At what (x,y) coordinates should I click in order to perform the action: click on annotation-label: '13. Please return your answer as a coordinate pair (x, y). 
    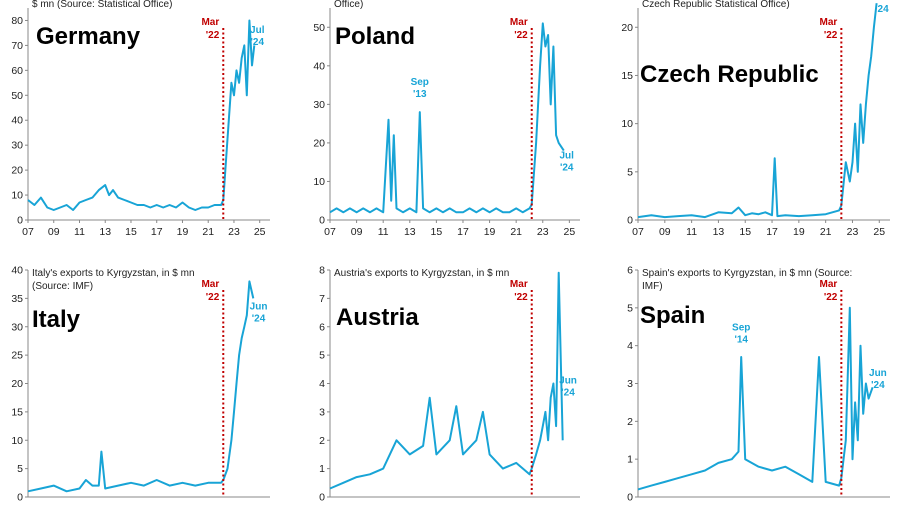
    Looking at the image, I should click on (420, 94).